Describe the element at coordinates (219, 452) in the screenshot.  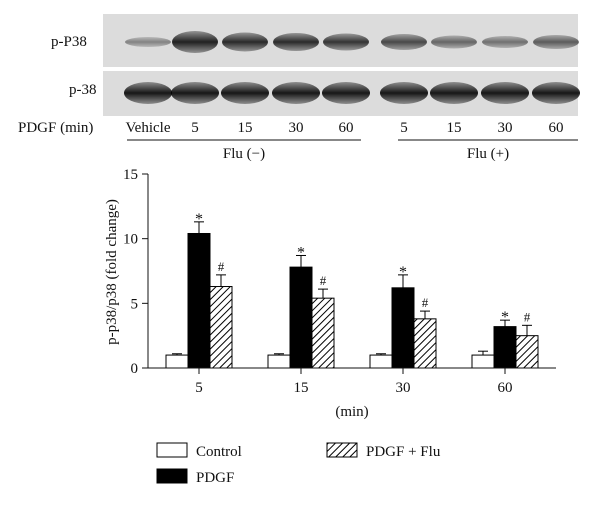
I see `legend-label-control: Control` at that location.